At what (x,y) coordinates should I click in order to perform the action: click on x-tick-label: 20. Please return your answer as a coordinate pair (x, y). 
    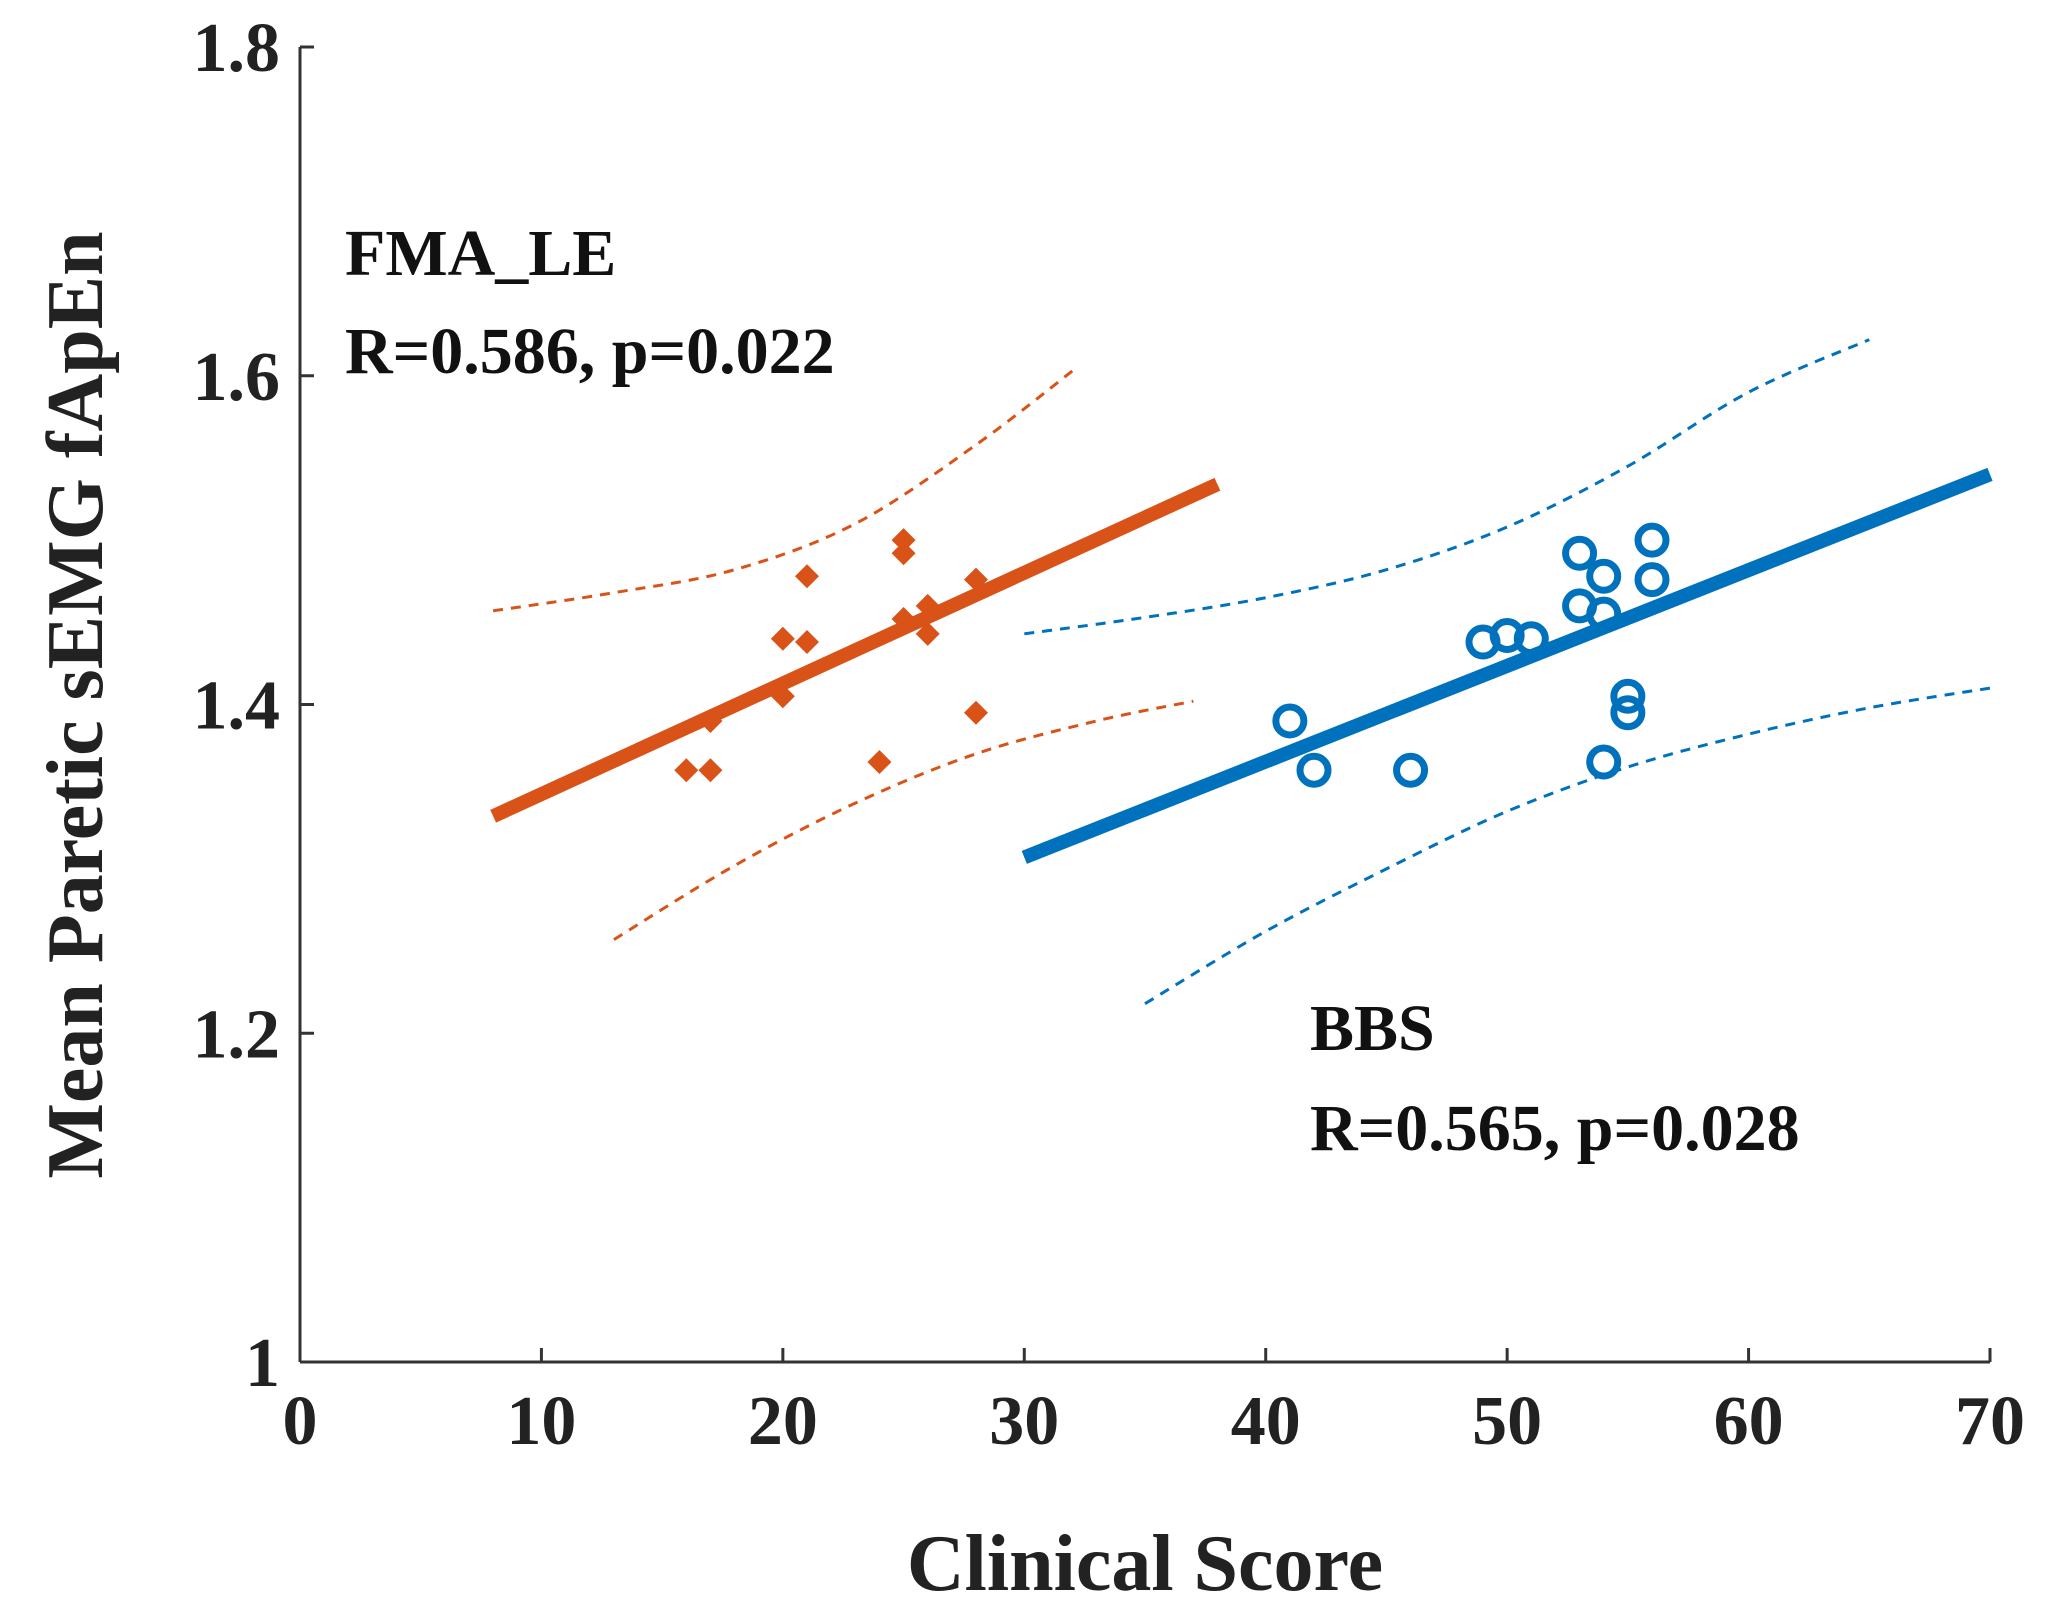
    Looking at the image, I should click on (783, 1421).